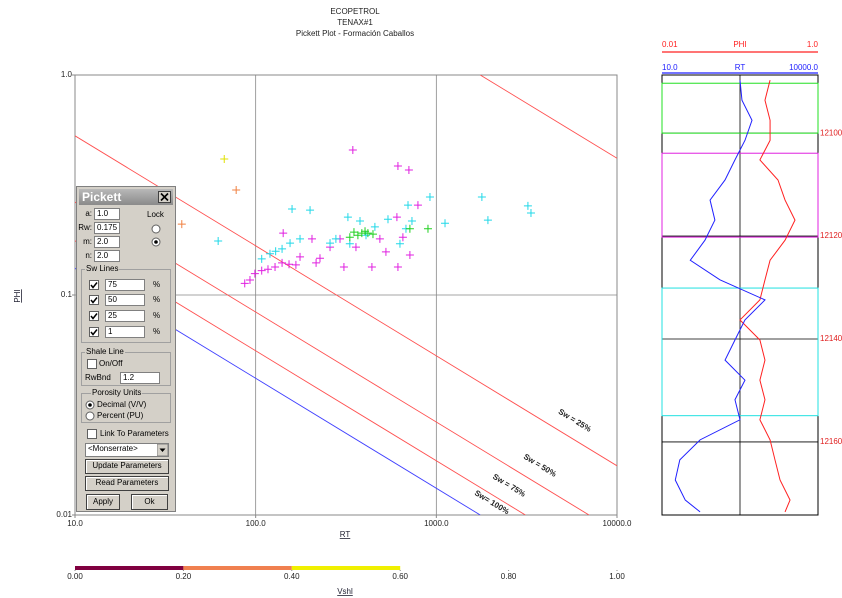  Describe the element at coordinates (740, 67) in the screenshot. I see `track-curve-name: RT` at that location.